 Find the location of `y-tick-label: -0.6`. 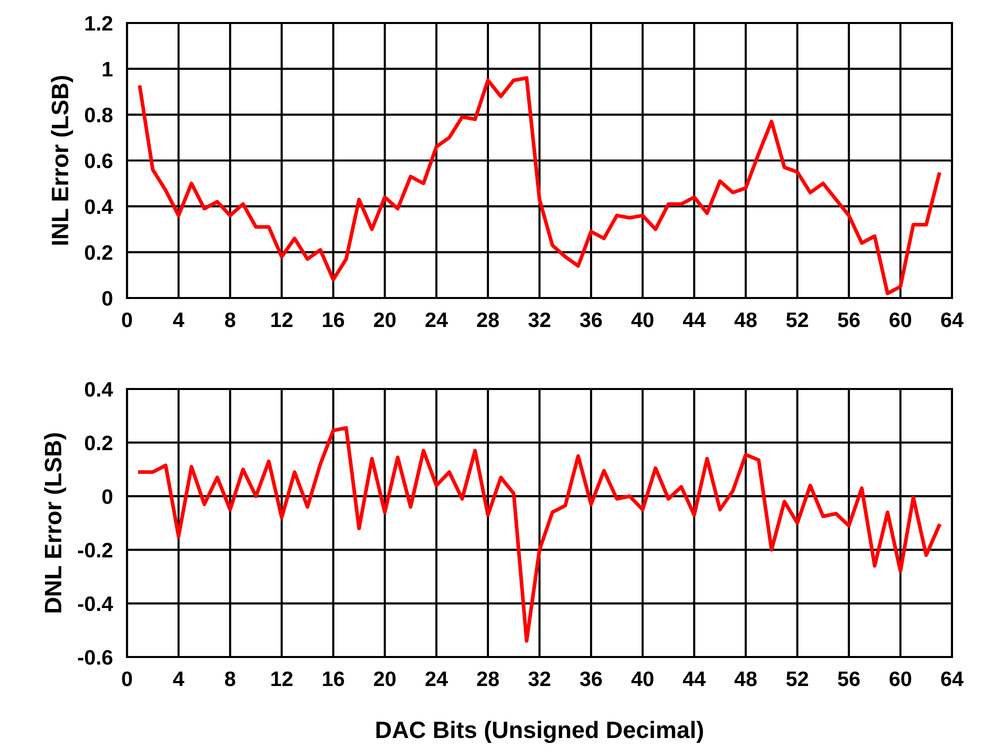

y-tick-label: -0.6 is located at coordinates (95, 657).